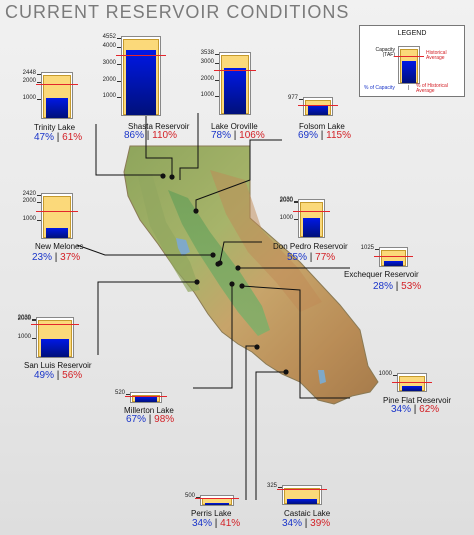  Describe the element at coordinates (109, 37) in the screenshot. I see `axis-tick-label: 4552` at that location.